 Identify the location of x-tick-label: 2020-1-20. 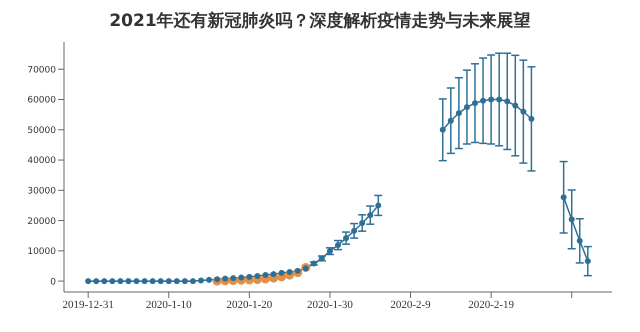
(249, 304).